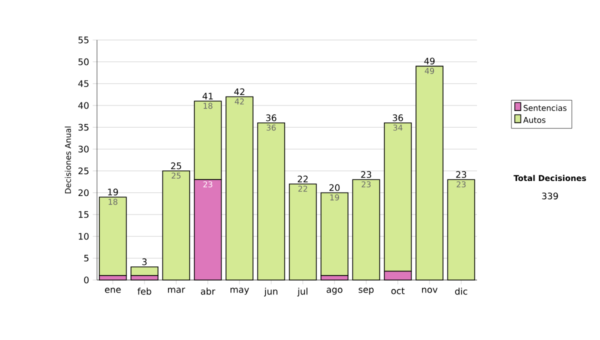  I want to click on x-tick-label: may, so click(240, 291).